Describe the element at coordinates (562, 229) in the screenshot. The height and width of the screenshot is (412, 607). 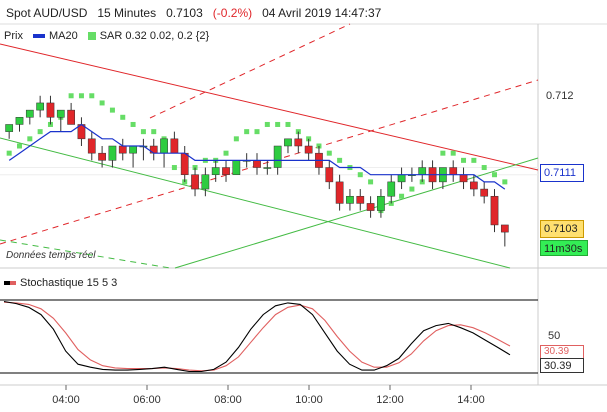
I see `last-price-tag: 0.7103` at that location.